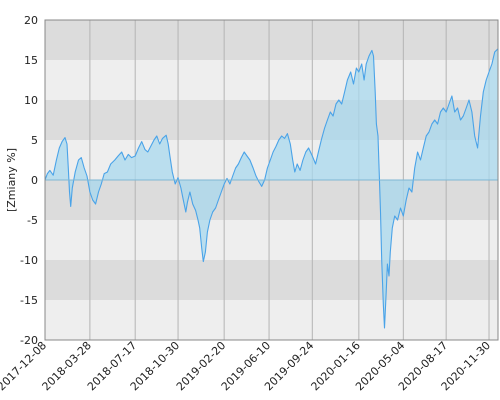 The height and width of the screenshot is (400, 500). Describe the element at coordinates (31, 60) in the screenshot. I see `y-tick-label: 15` at that location.